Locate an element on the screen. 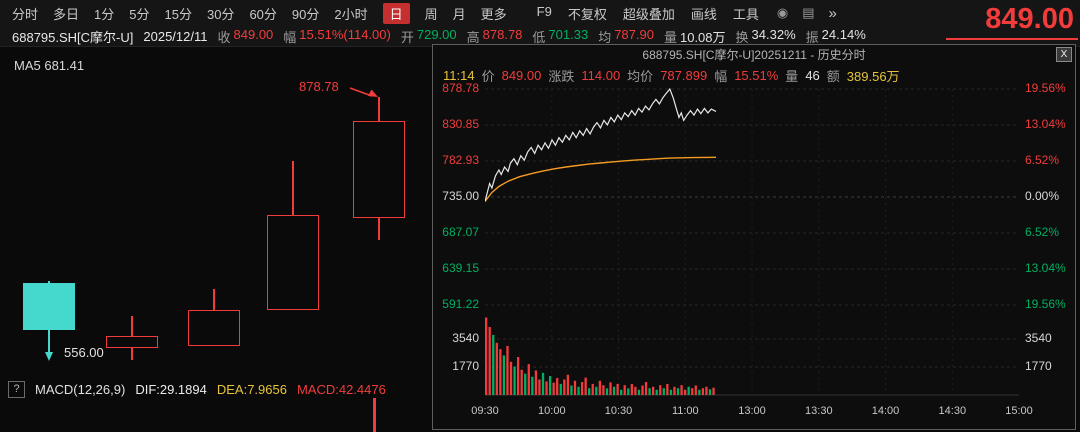 The height and width of the screenshot is (432, 1080). toolbar-action-1: F9 is located at coordinates (544, 11).